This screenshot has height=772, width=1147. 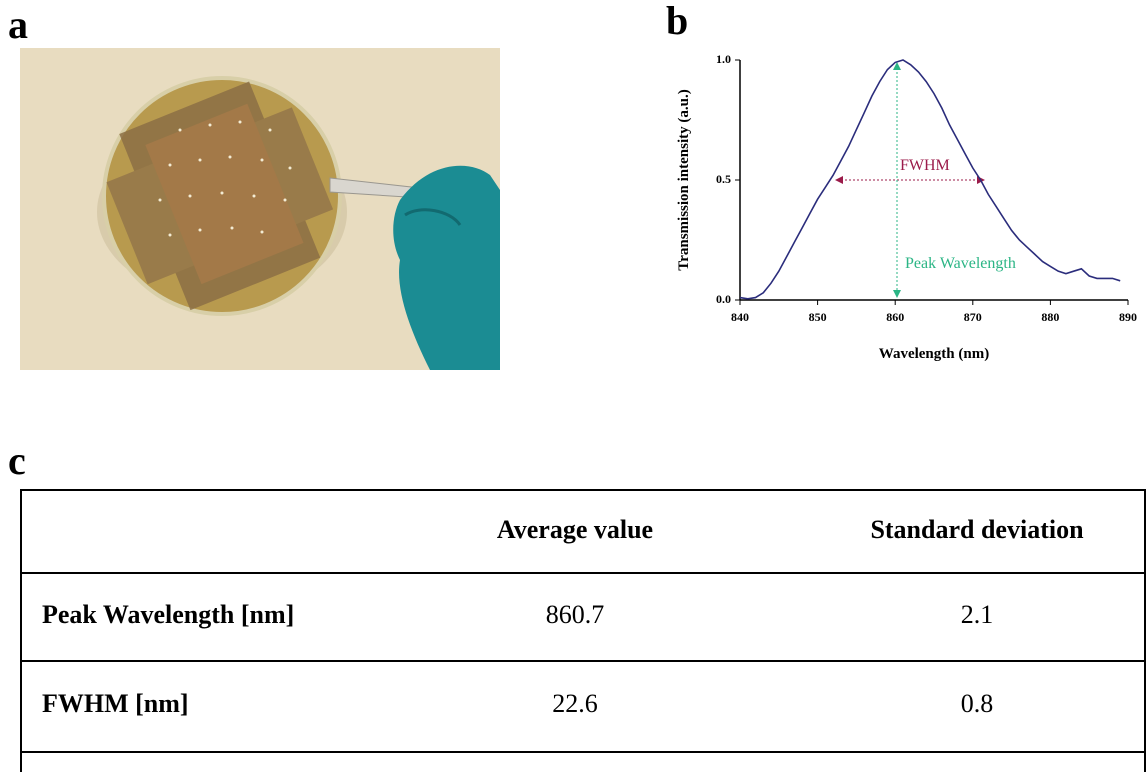 I want to click on column-header: Standard deviation, so click(x=977, y=529).